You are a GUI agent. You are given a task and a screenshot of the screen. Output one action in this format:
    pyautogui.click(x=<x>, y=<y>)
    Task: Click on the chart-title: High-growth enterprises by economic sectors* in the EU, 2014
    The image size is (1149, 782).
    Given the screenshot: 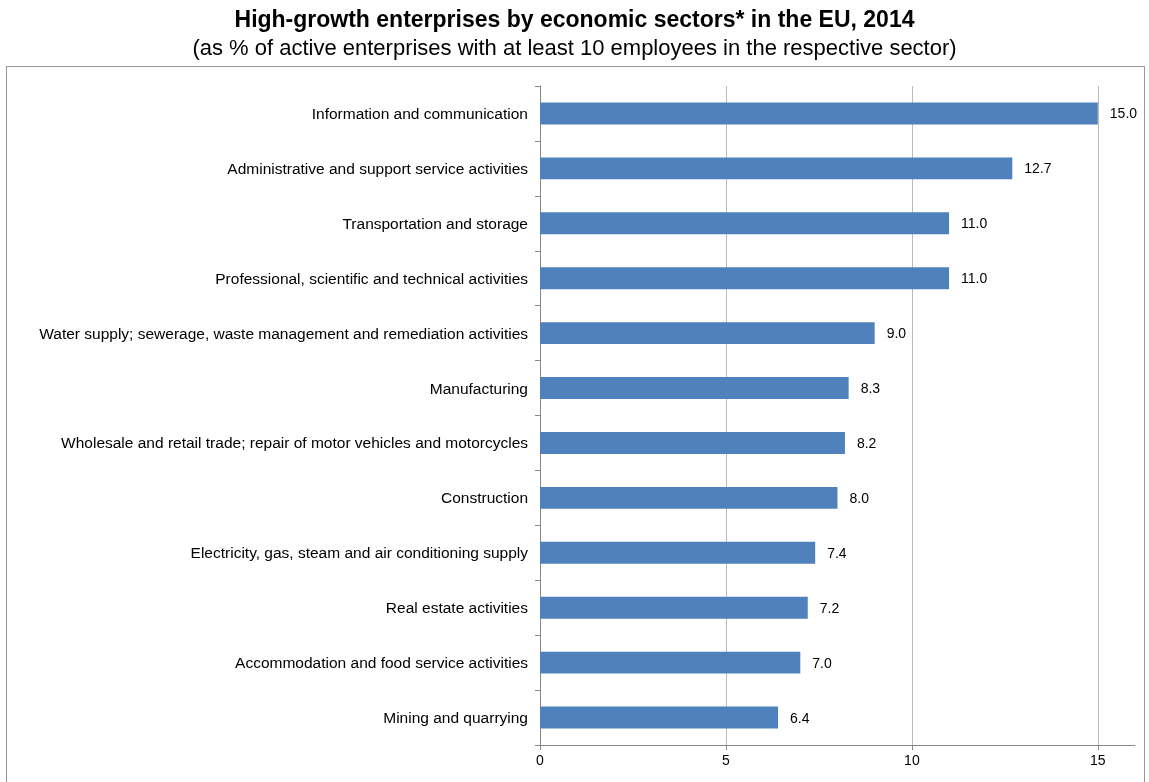 What is the action you would take?
    pyautogui.click(x=574, y=18)
    